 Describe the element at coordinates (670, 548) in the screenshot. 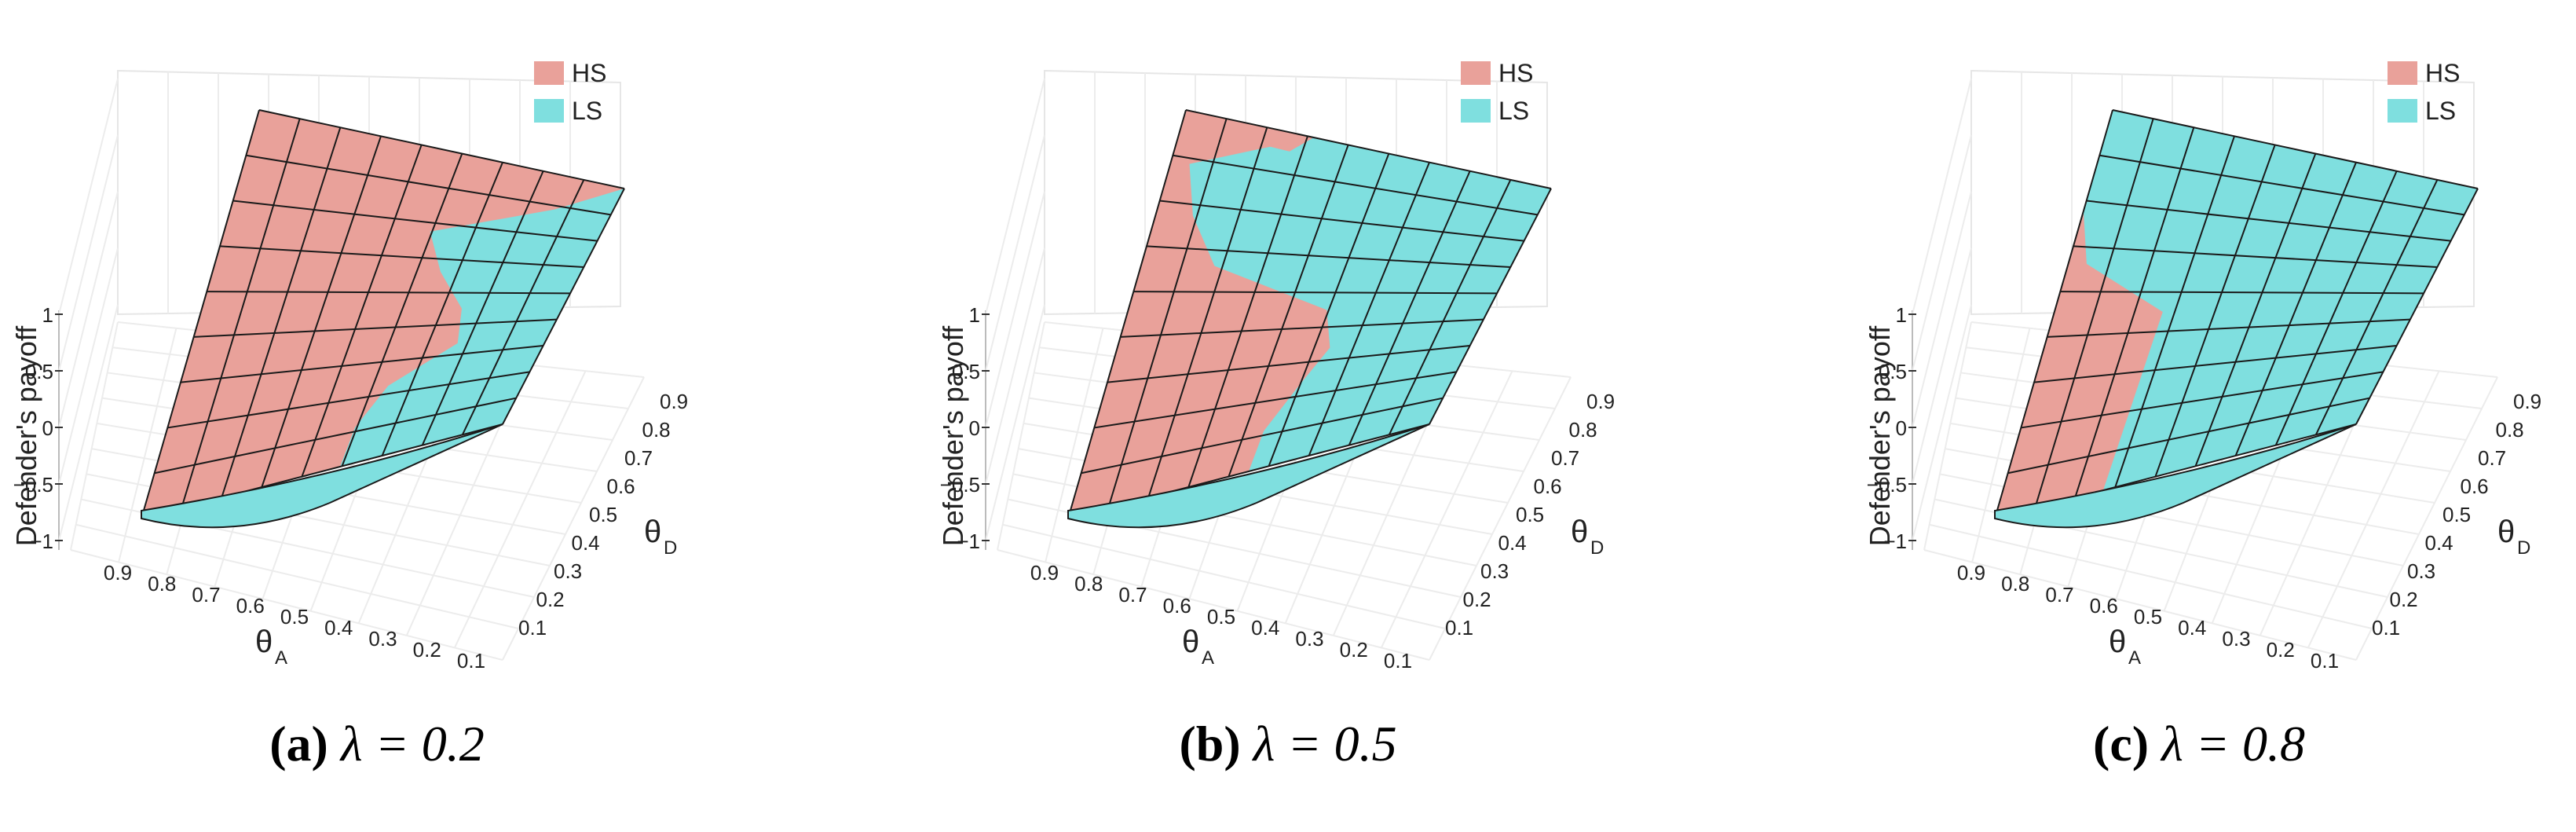

I see `theta-d-subscript: D` at that location.